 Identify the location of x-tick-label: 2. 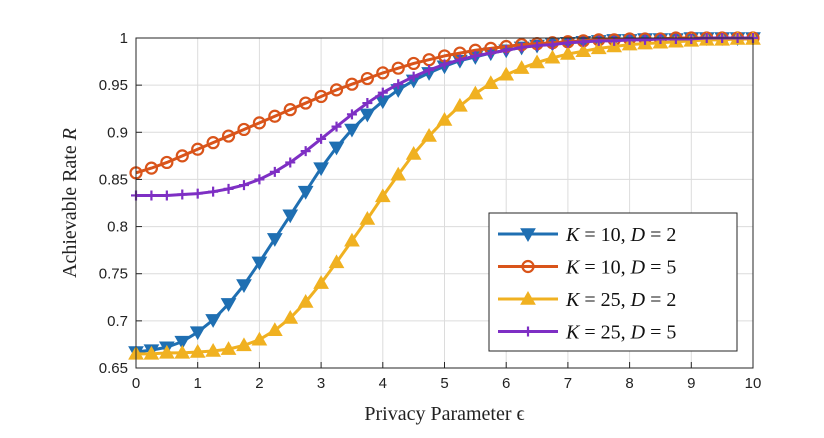
(259, 383).